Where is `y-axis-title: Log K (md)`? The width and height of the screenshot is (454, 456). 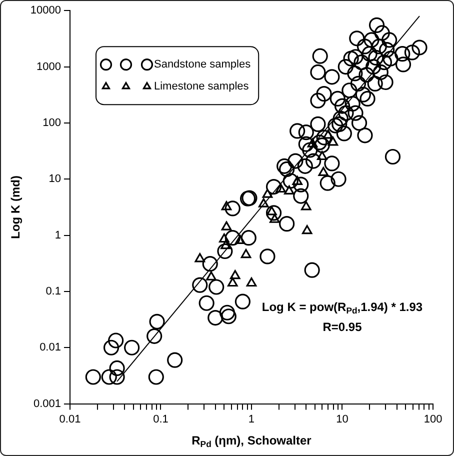 y-axis-title: Log K (md) is located at coordinates (15, 207).